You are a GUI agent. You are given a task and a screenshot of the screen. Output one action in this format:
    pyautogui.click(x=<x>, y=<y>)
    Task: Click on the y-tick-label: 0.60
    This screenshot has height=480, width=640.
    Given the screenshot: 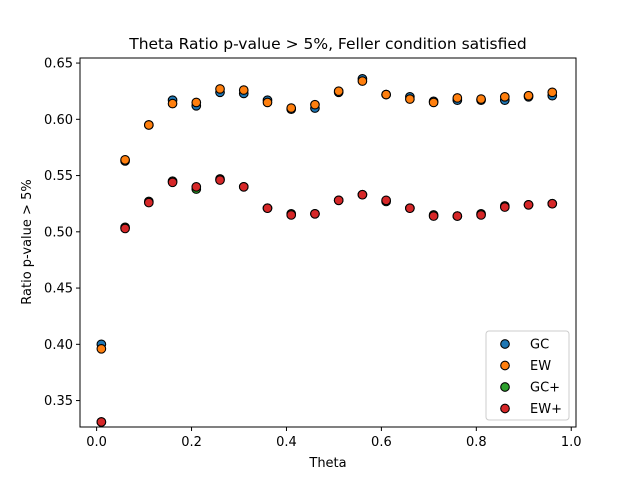 What is the action you would take?
    pyautogui.click(x=58, y=120)
    